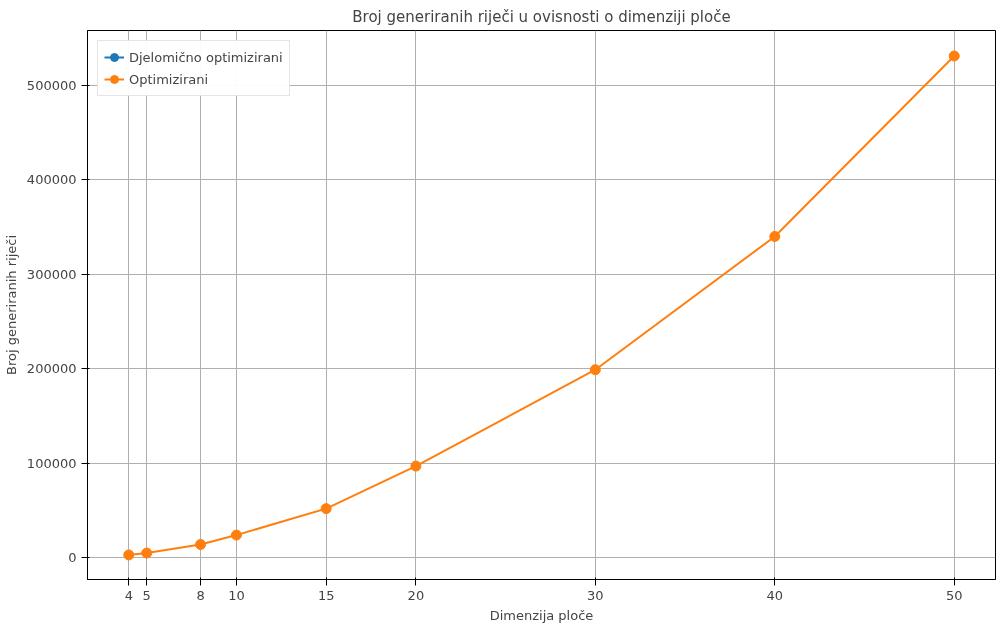  Describe the element at coordinates (11, 305) in the screenshot. I see `y-axis-title: Broj generiranih riječi` at that location.